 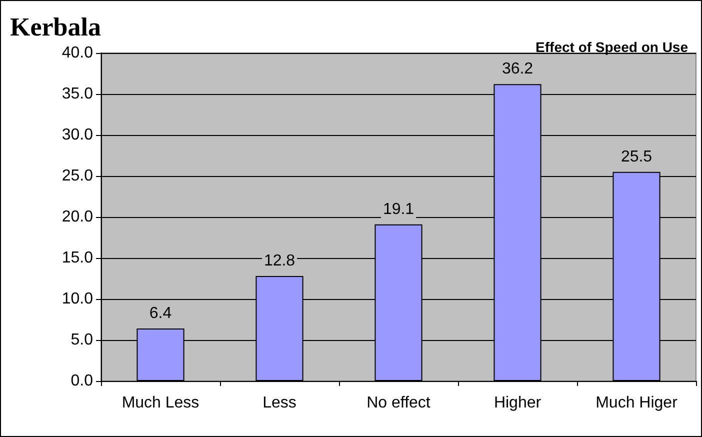 I want to click on x-tick-label: No effect, so click(x=398, y=403).